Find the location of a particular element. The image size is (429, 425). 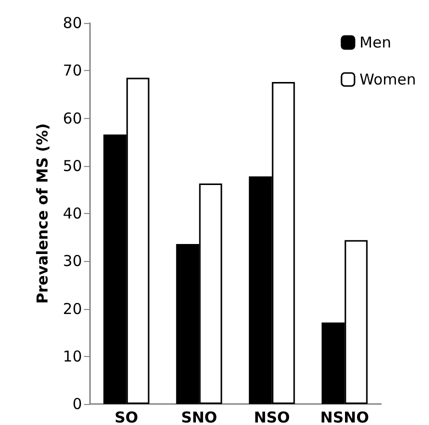

y-tick-label: 50 is located at coordinates (72, 165).